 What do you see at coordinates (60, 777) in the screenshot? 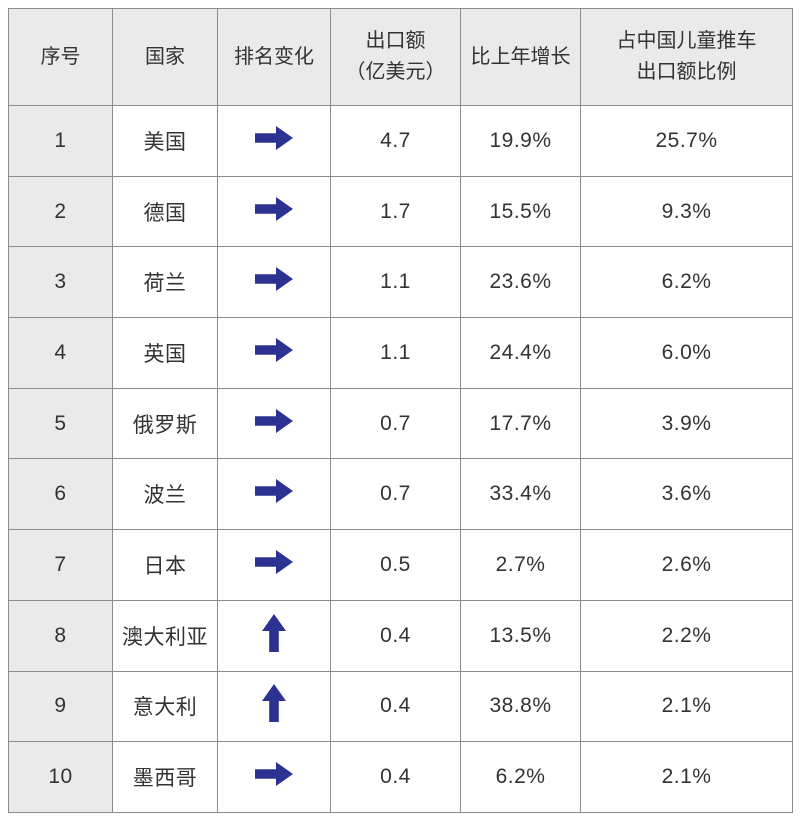
I see `cell-serial: 10` at bounding box center [60, 777].